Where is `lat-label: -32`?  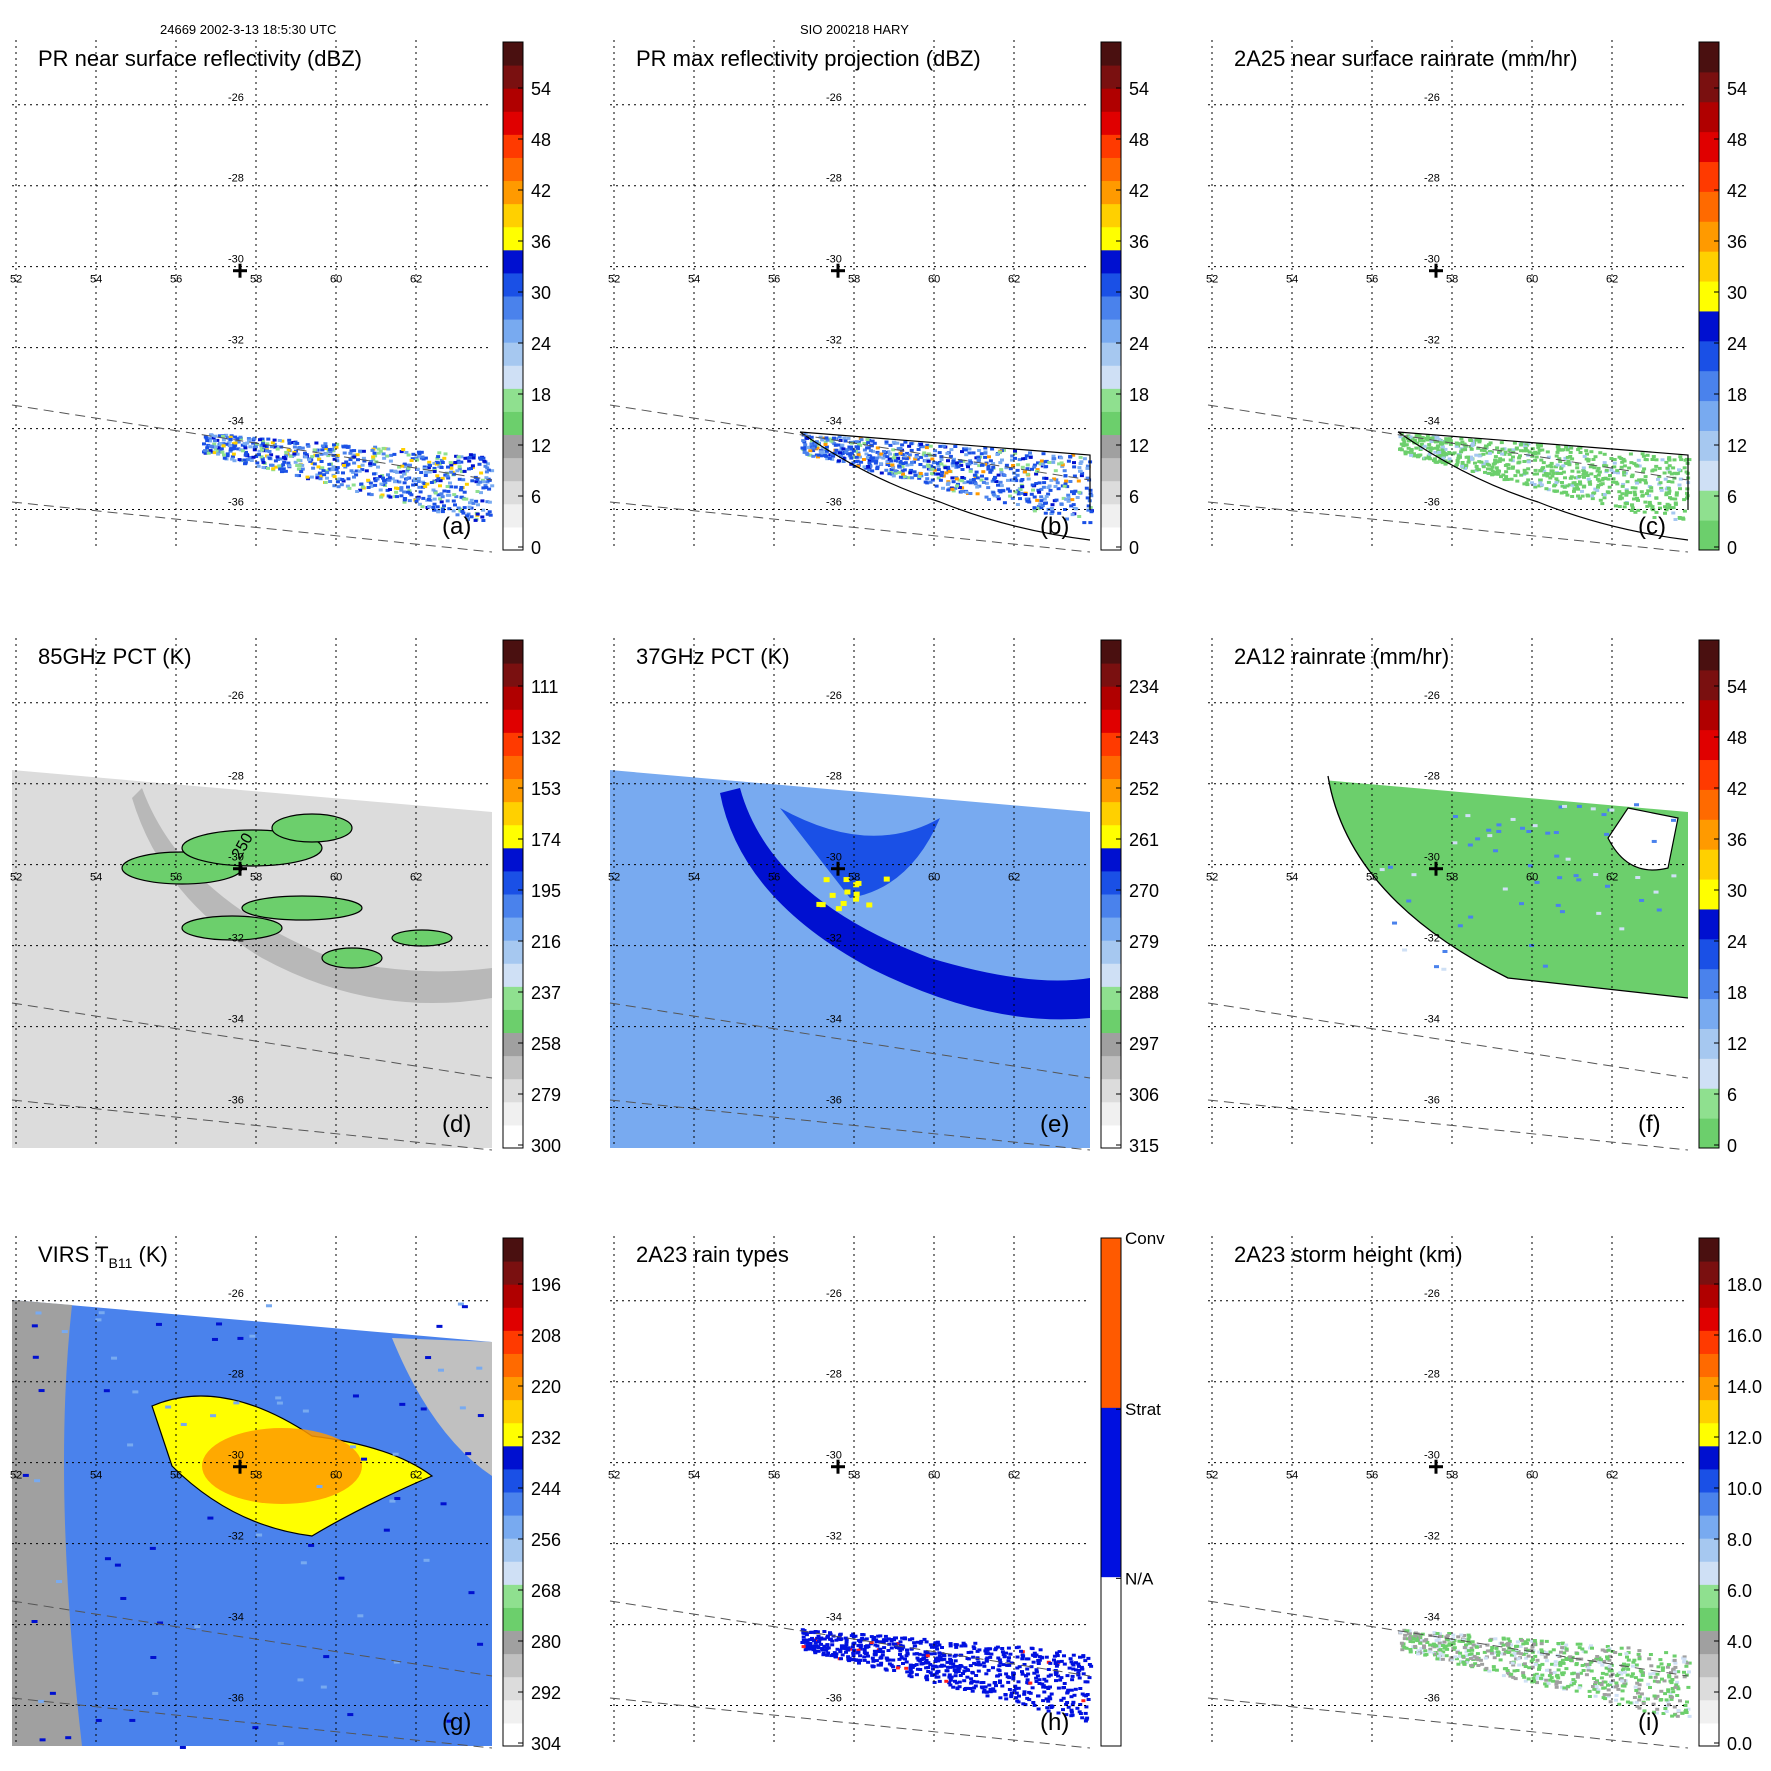
lat-label: -32 is located at coordinates (236, 939).